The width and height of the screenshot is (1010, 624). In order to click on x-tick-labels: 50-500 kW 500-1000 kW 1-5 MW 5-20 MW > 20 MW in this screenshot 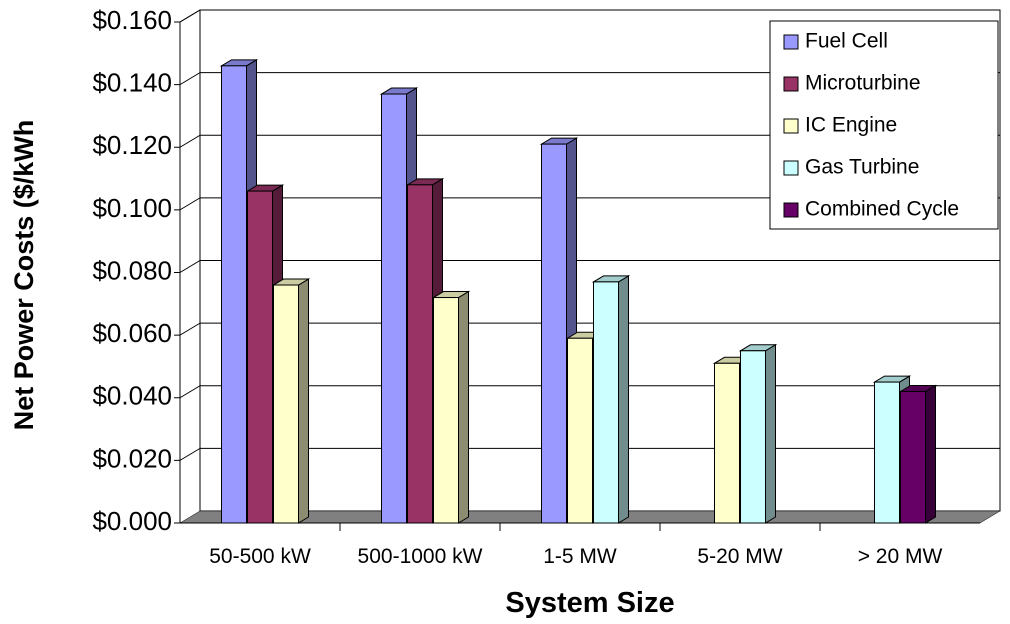, I will do `click(575, 556)`.